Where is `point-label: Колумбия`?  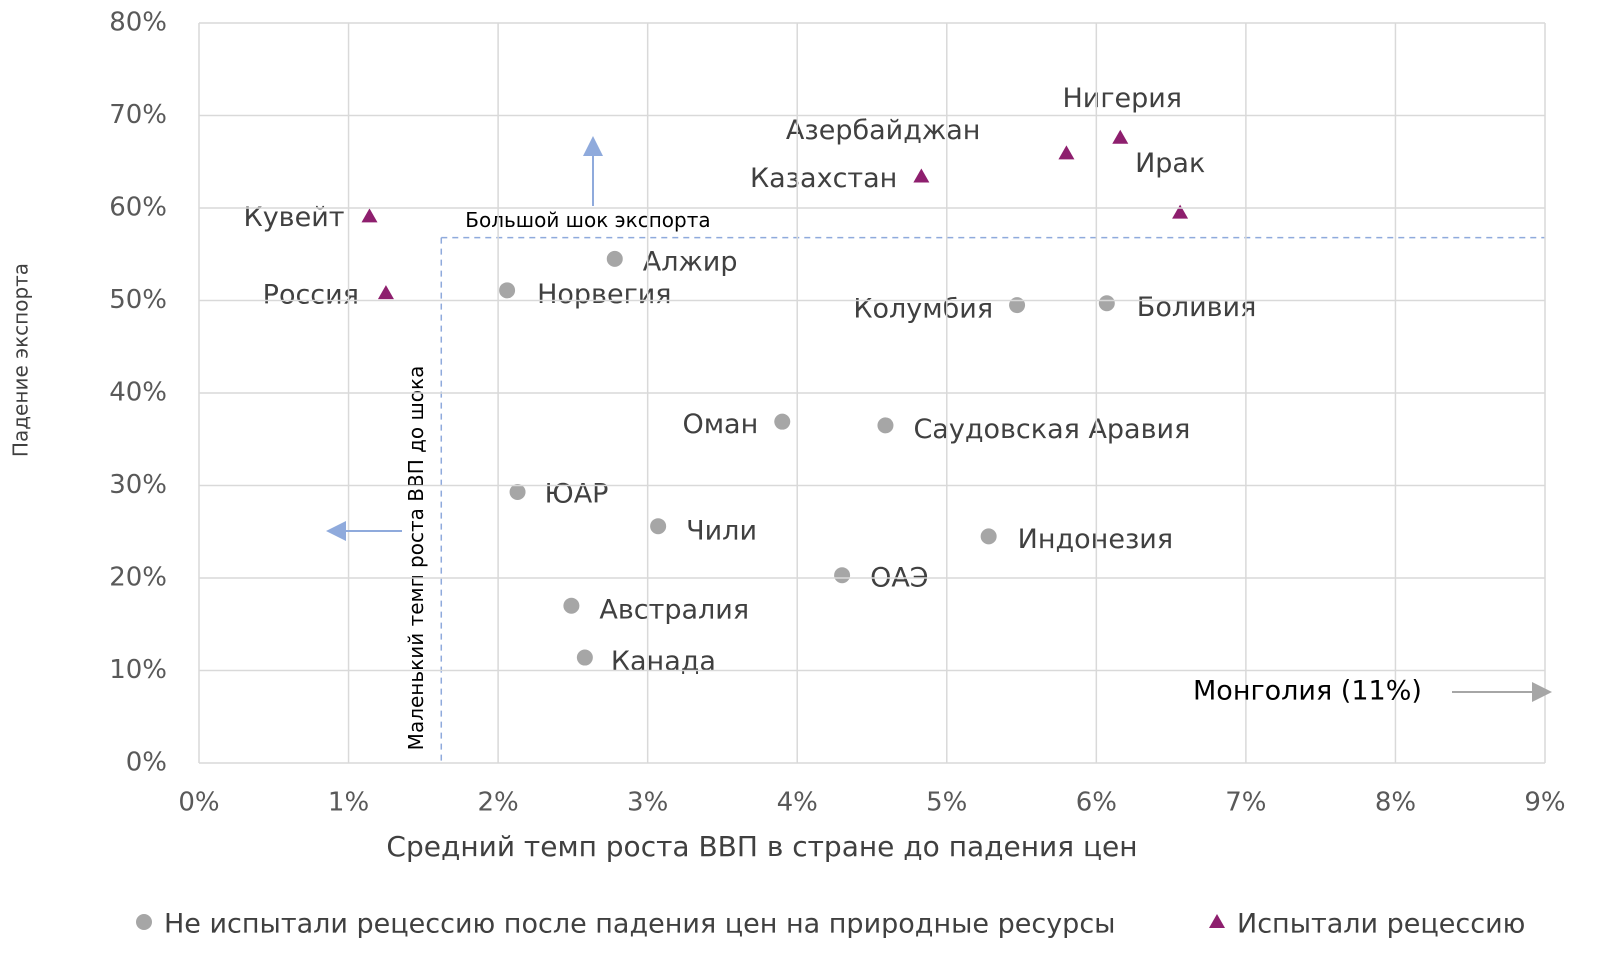 point-label: Колумбия is located at coordinates (923, 309).